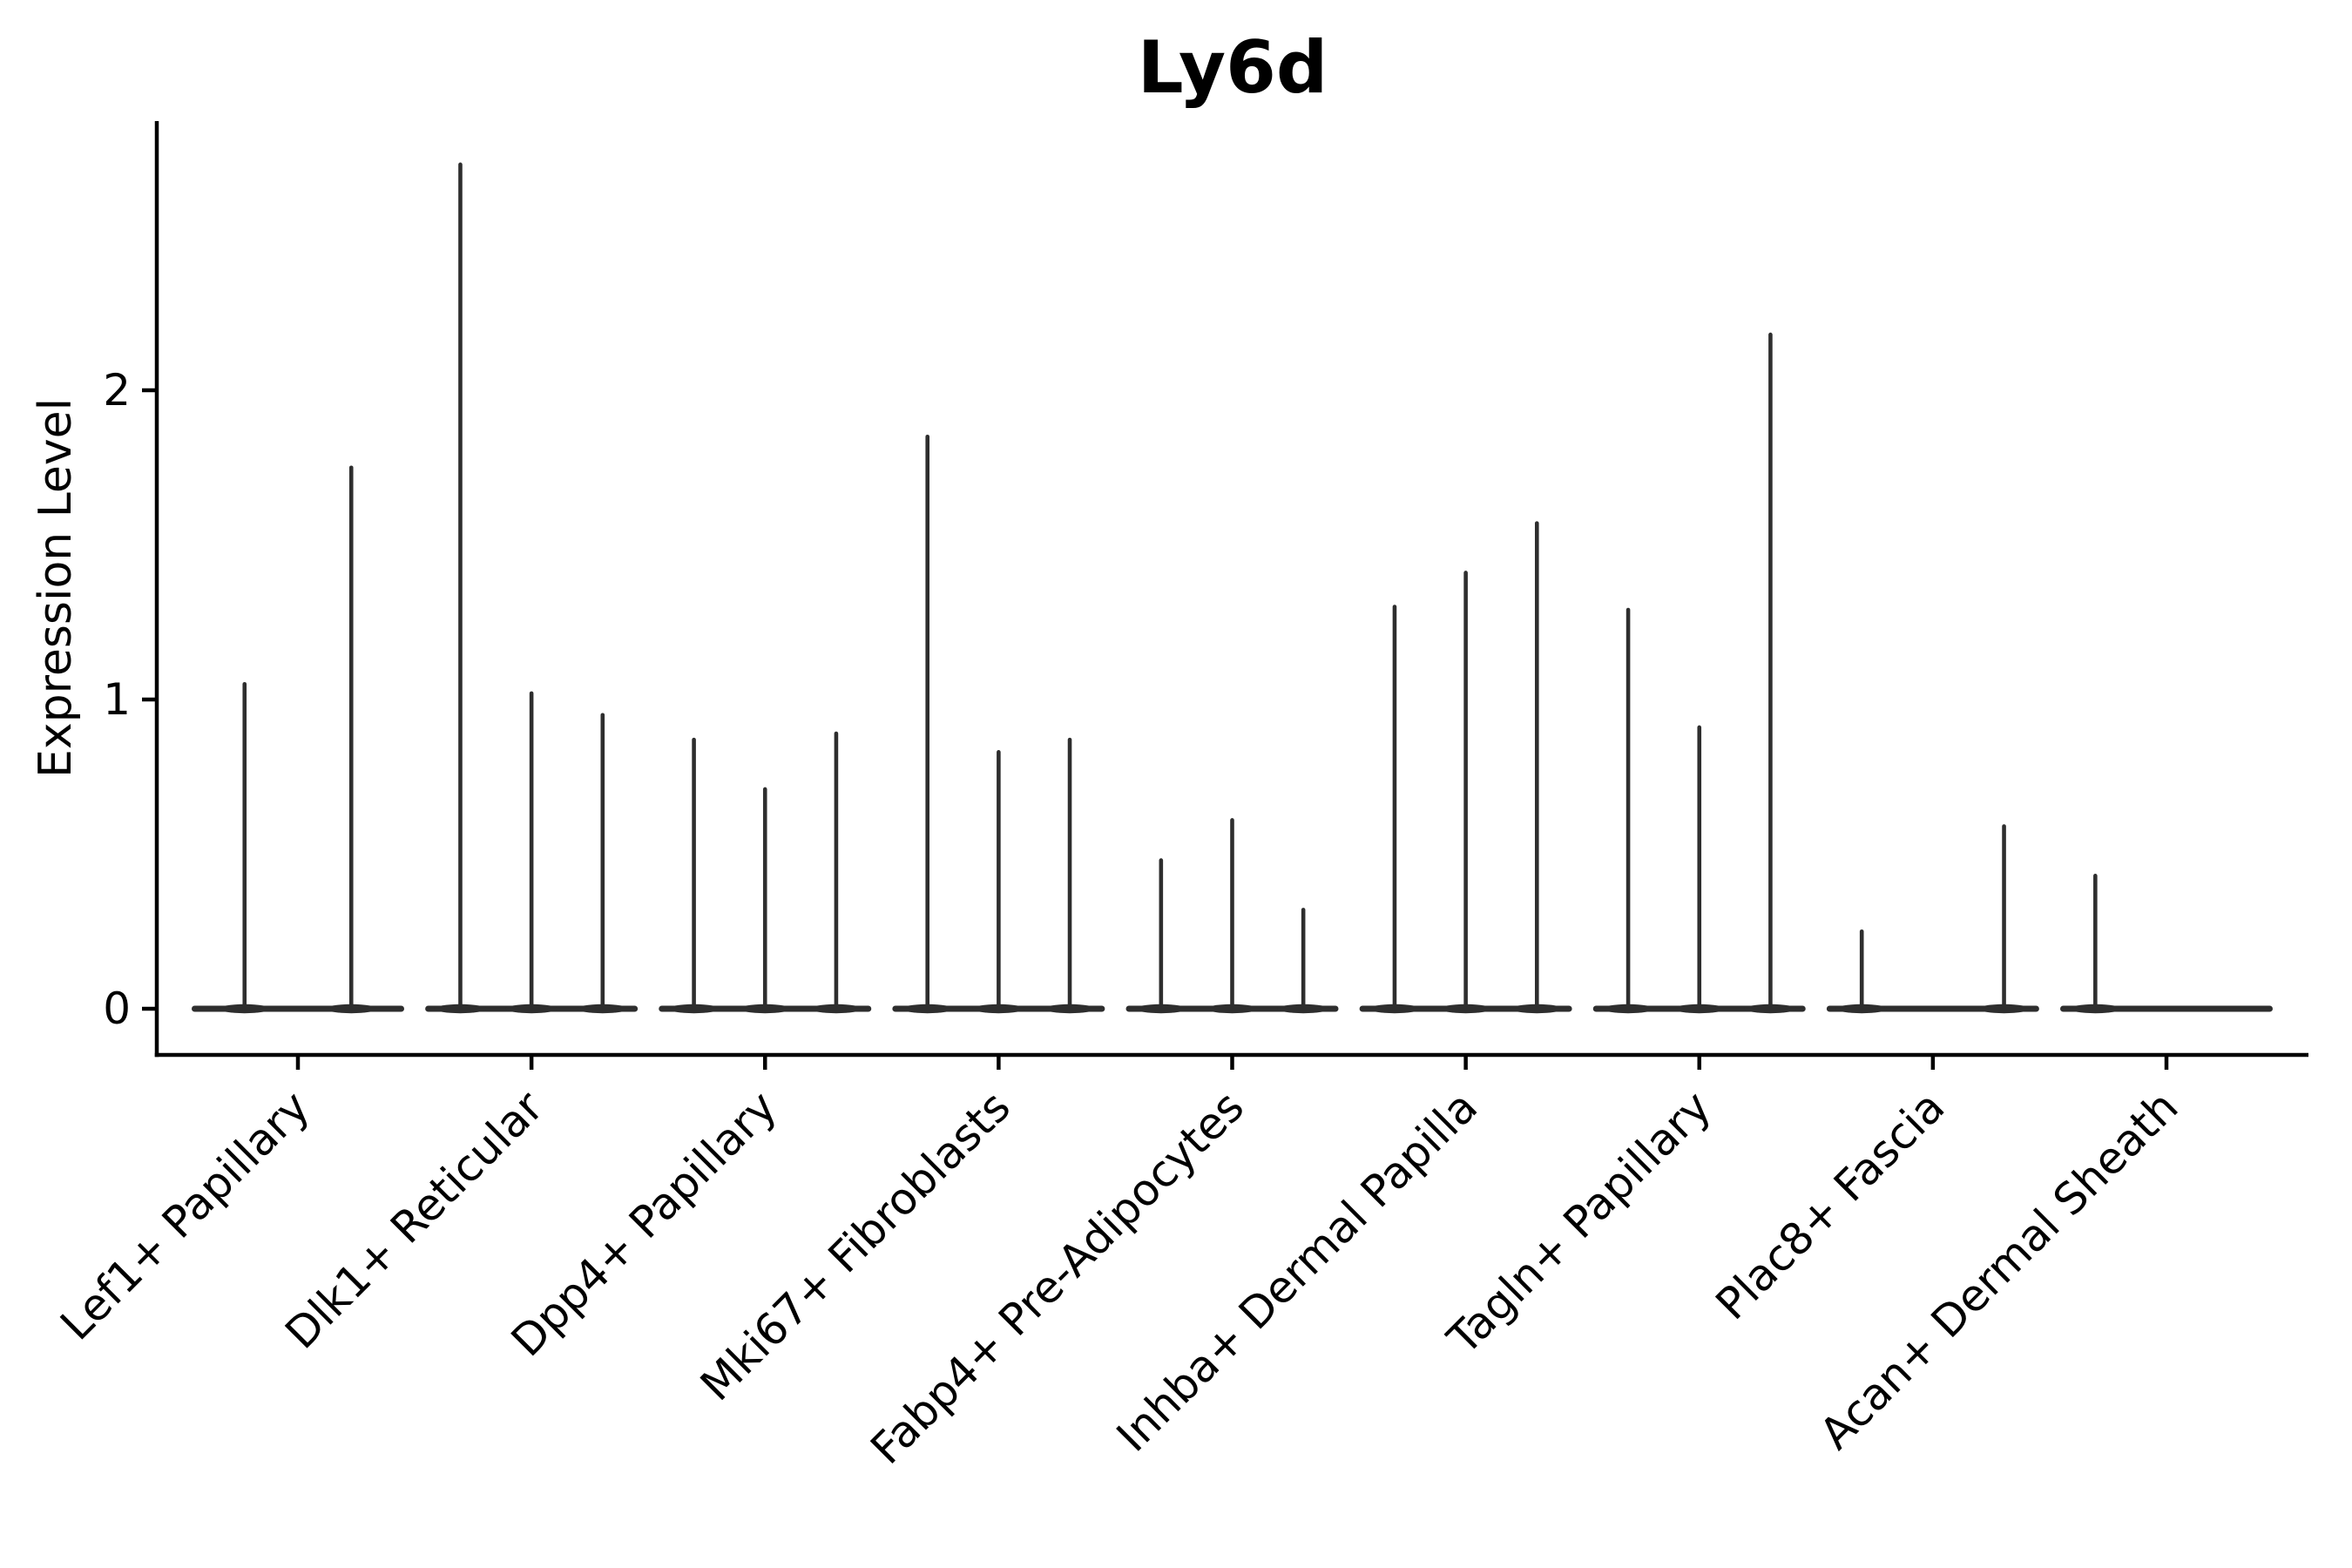 Image resolution: width=2352 pixels, height=1568 pixels. What do you see at coordinates (185, 1215) in the screenshot?
I see `x-axis-label: Lef1+ Papillary` at bounding box center [185, 1215].